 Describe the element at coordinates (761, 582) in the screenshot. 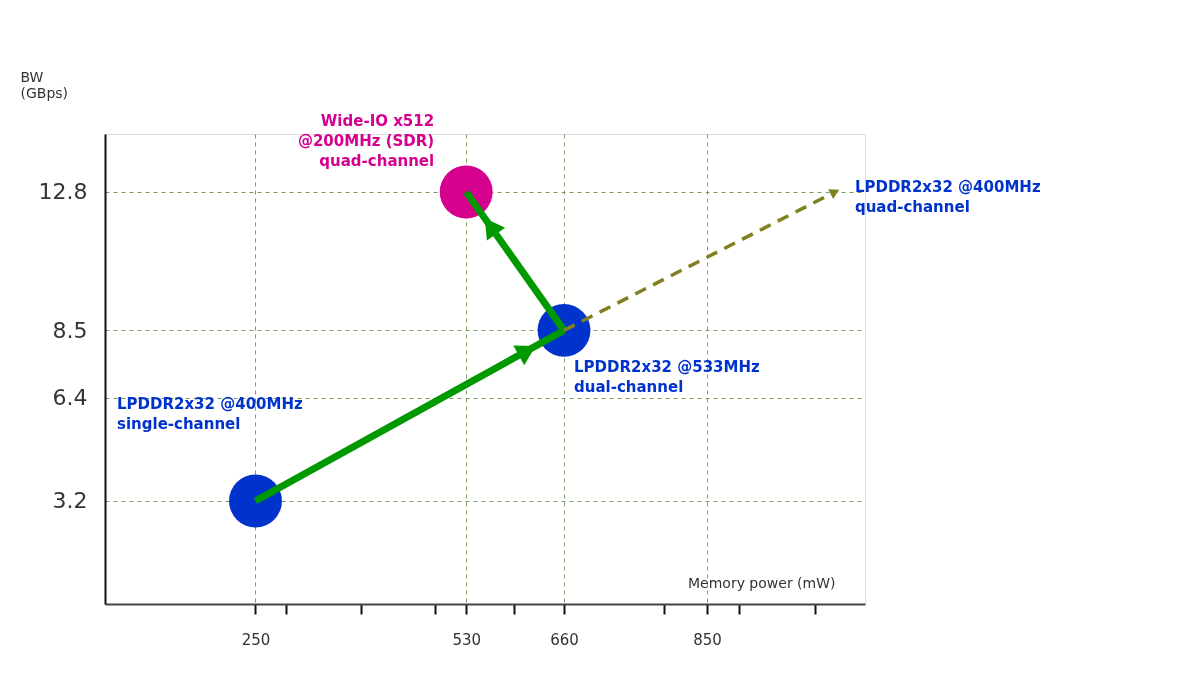

I see `x-axis-title: Memory power (mW)` at that location.